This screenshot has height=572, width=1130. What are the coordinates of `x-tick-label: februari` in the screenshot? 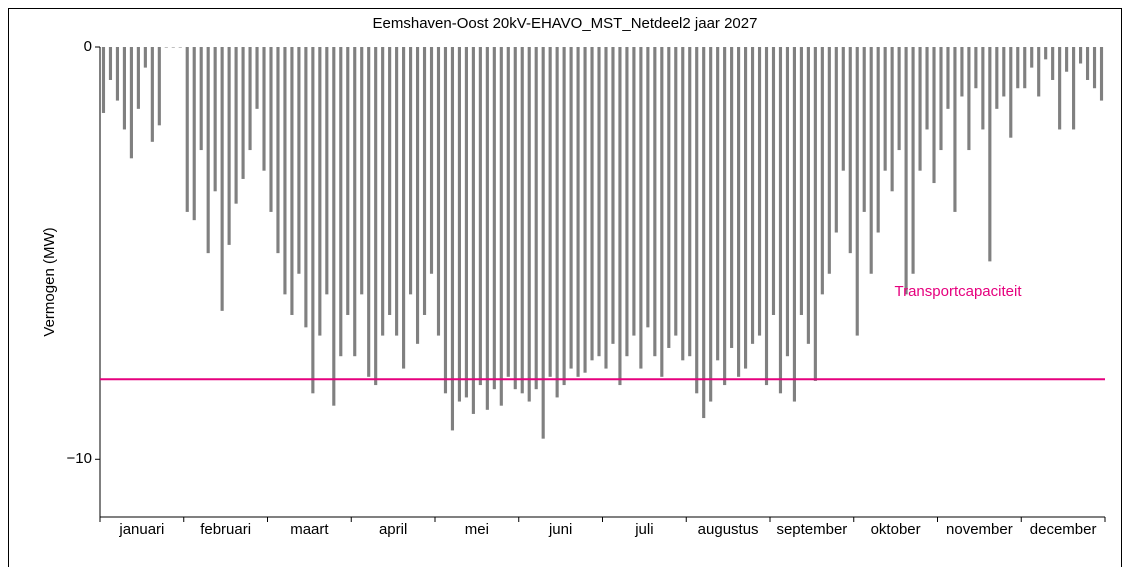 It's located at (225, 529).